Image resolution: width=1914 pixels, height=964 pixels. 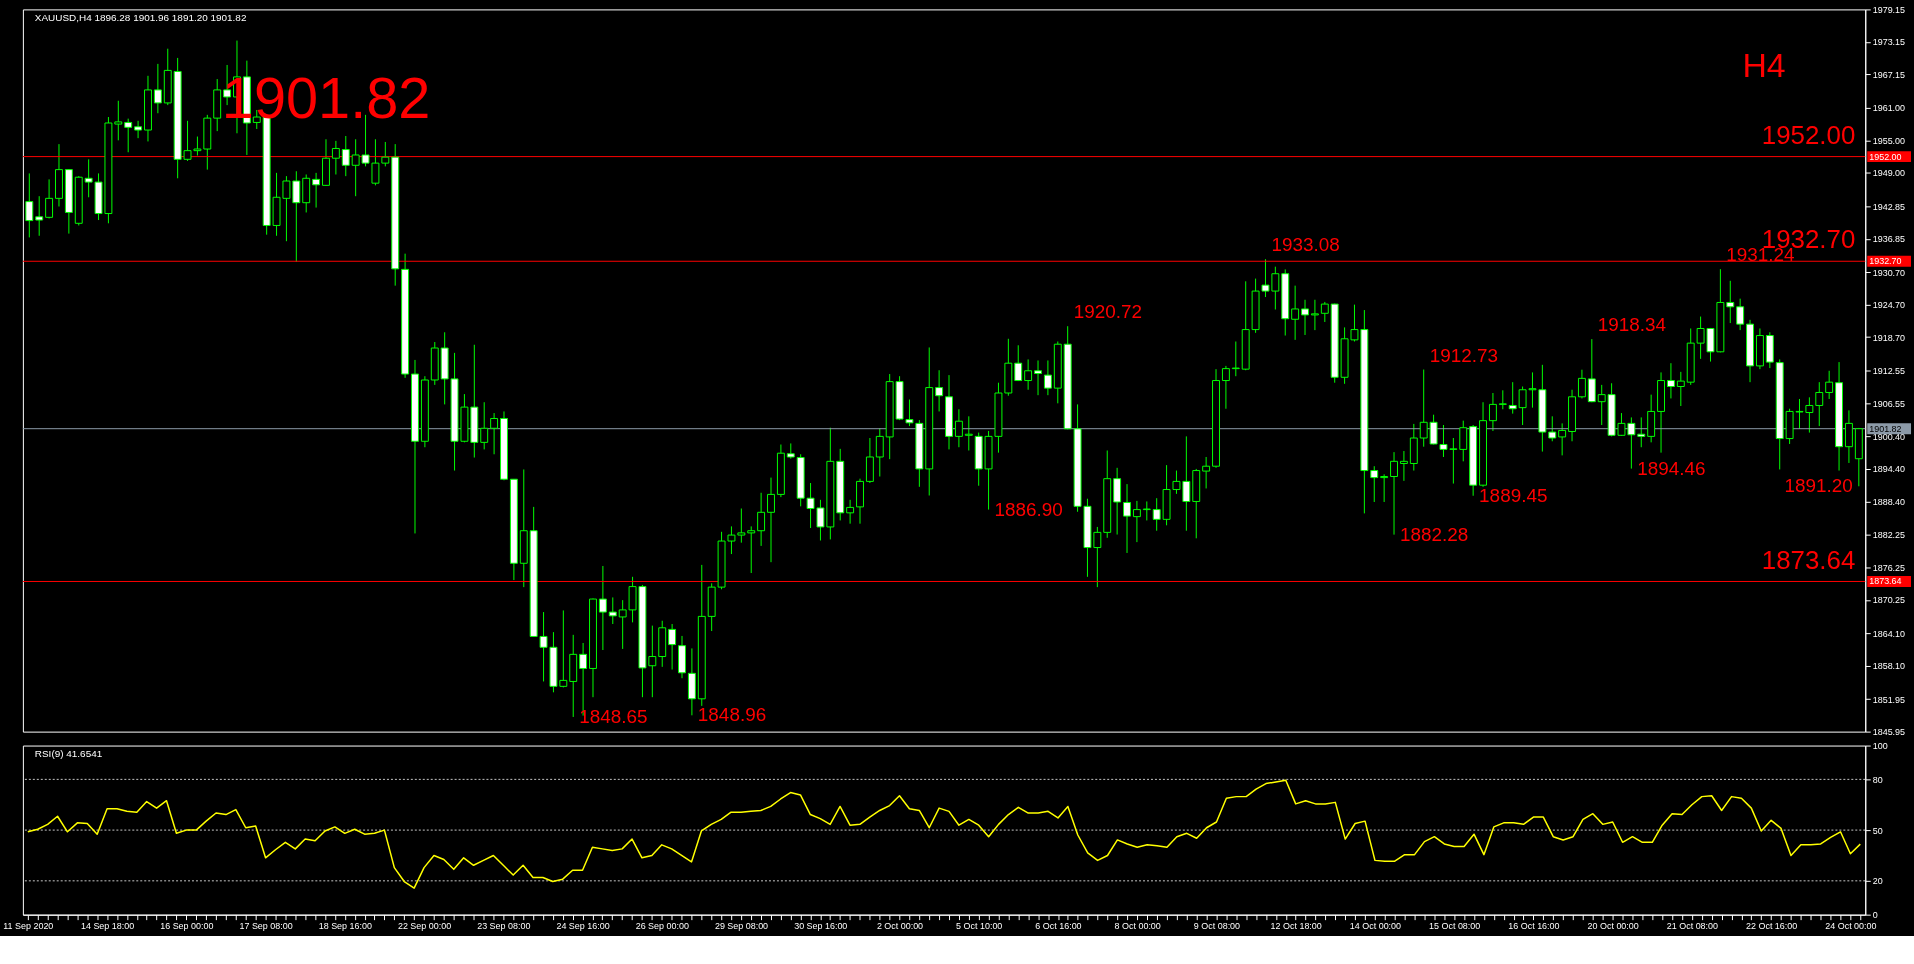 What do you see at coordinates (613, 716) in the screenshot?
I see `text: 1848.65` at bounding box center [613, 716].